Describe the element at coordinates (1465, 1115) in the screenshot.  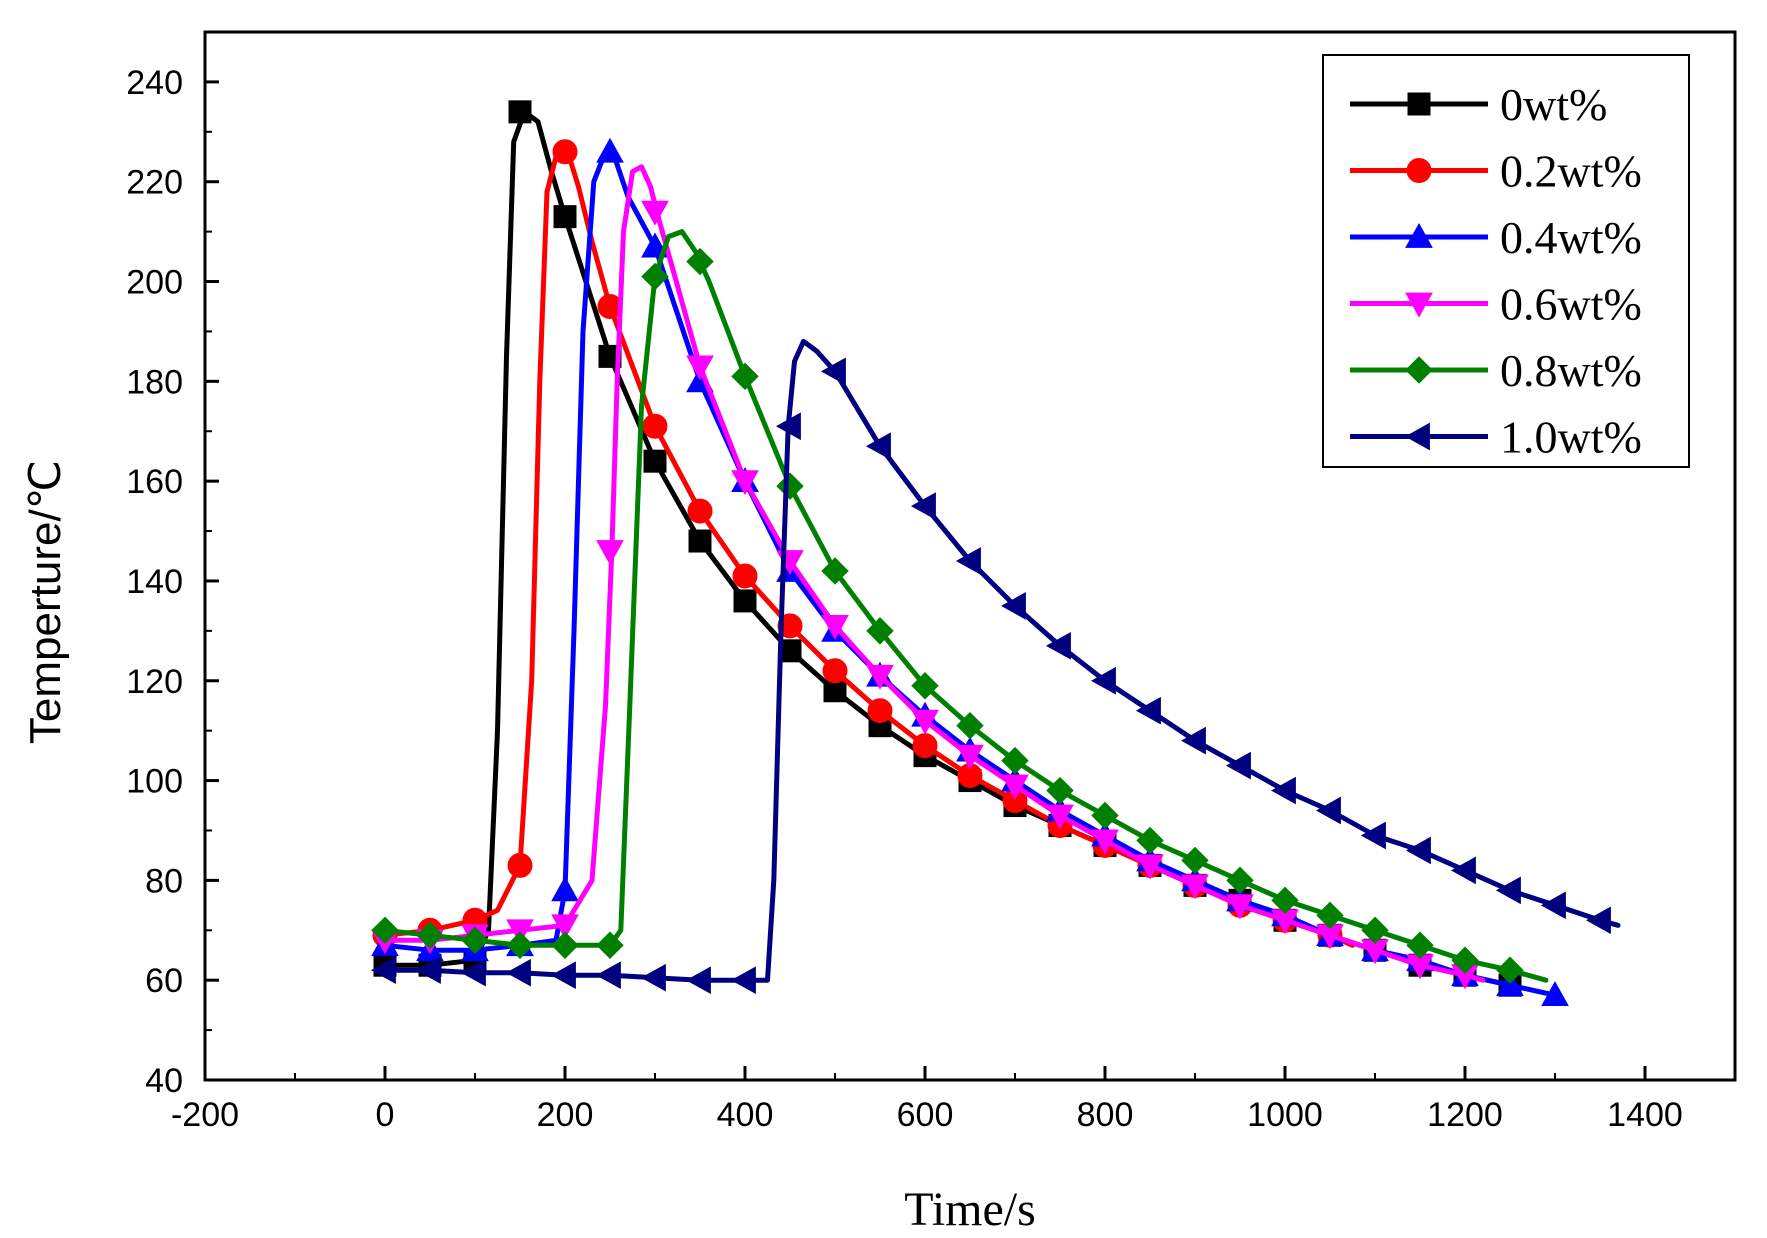
I see `x-tick-label: 1200` at that location.